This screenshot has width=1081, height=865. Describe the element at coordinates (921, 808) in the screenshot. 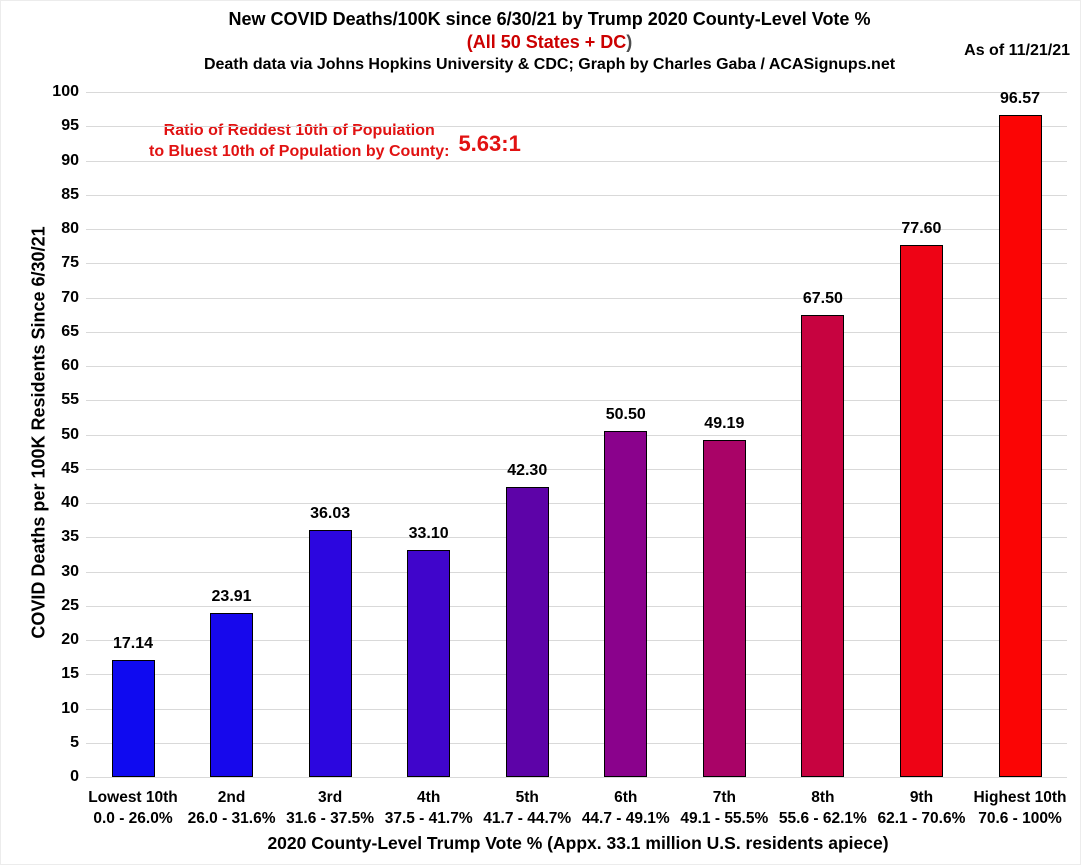

I see `x-category-label: 9th 62.1 - 70.6%` at that location.